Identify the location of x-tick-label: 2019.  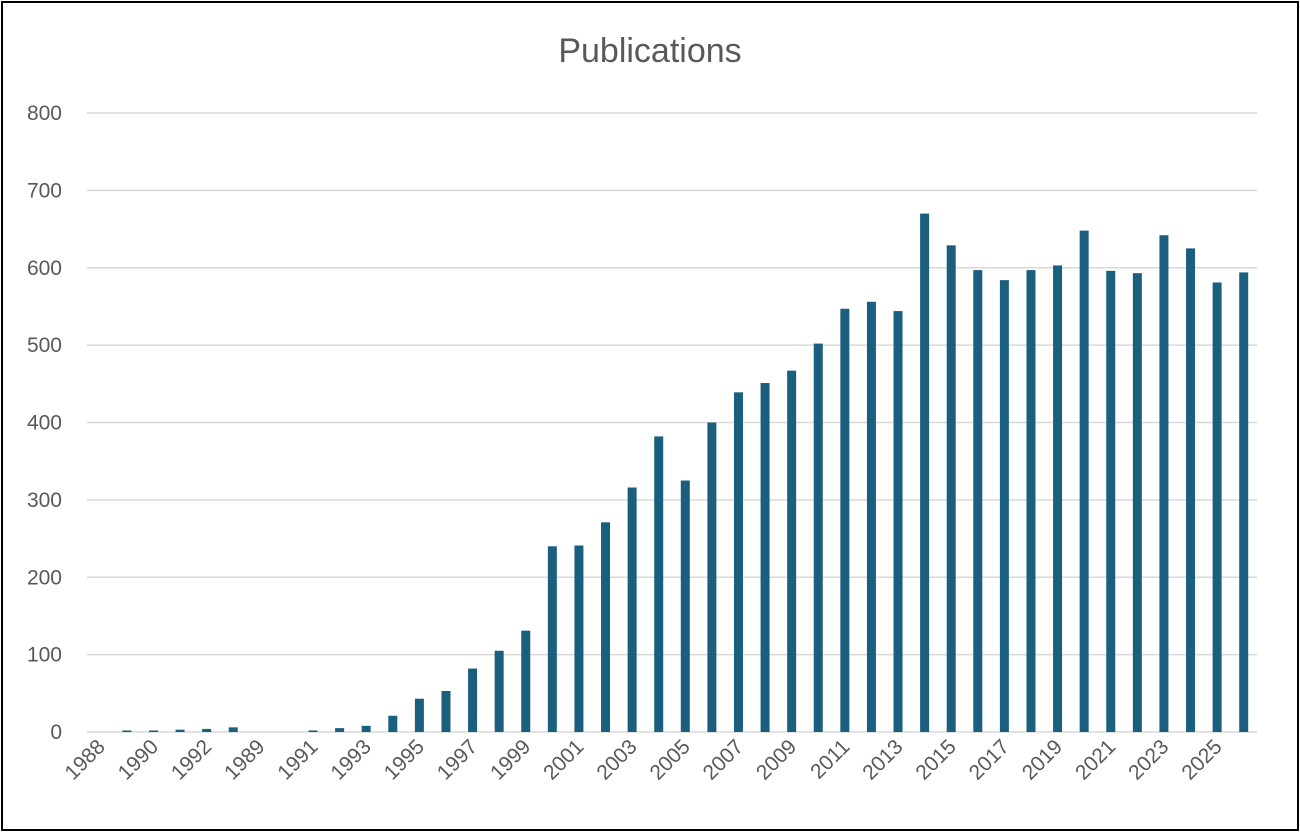
(1042, 759).